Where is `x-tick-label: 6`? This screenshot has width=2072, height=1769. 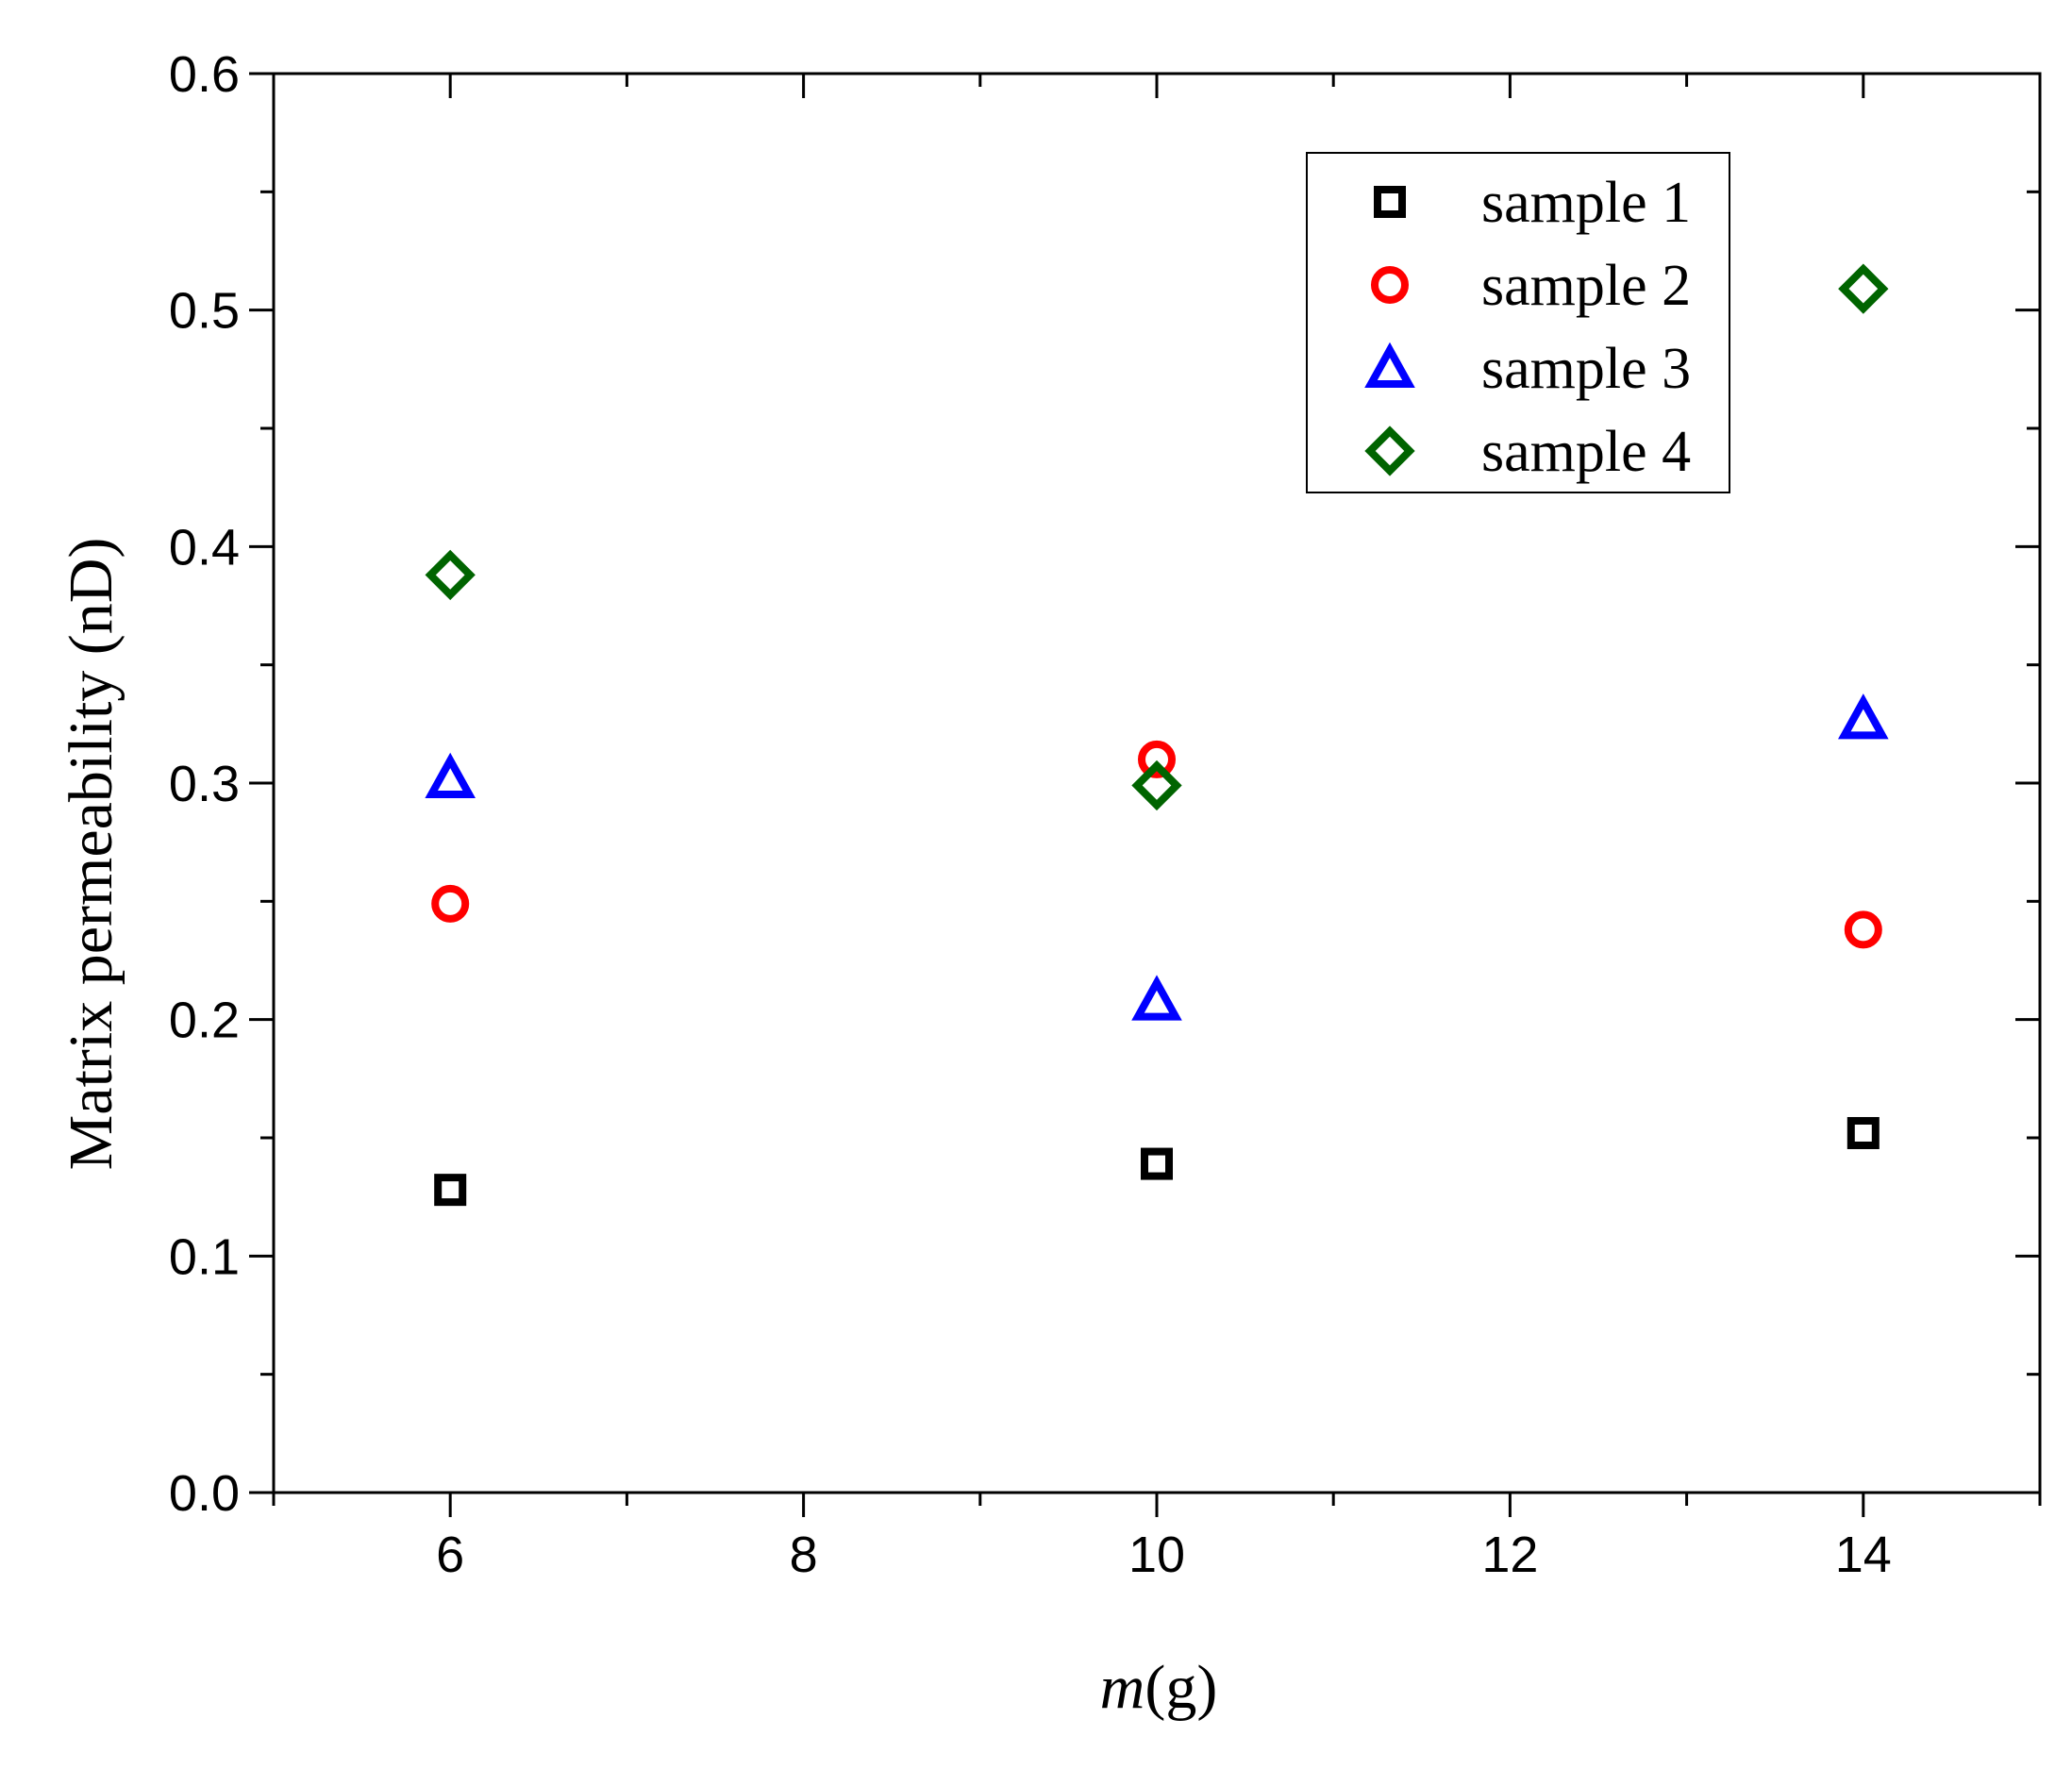
x-tick-label: 6 is located at coordinates (450, 1555).